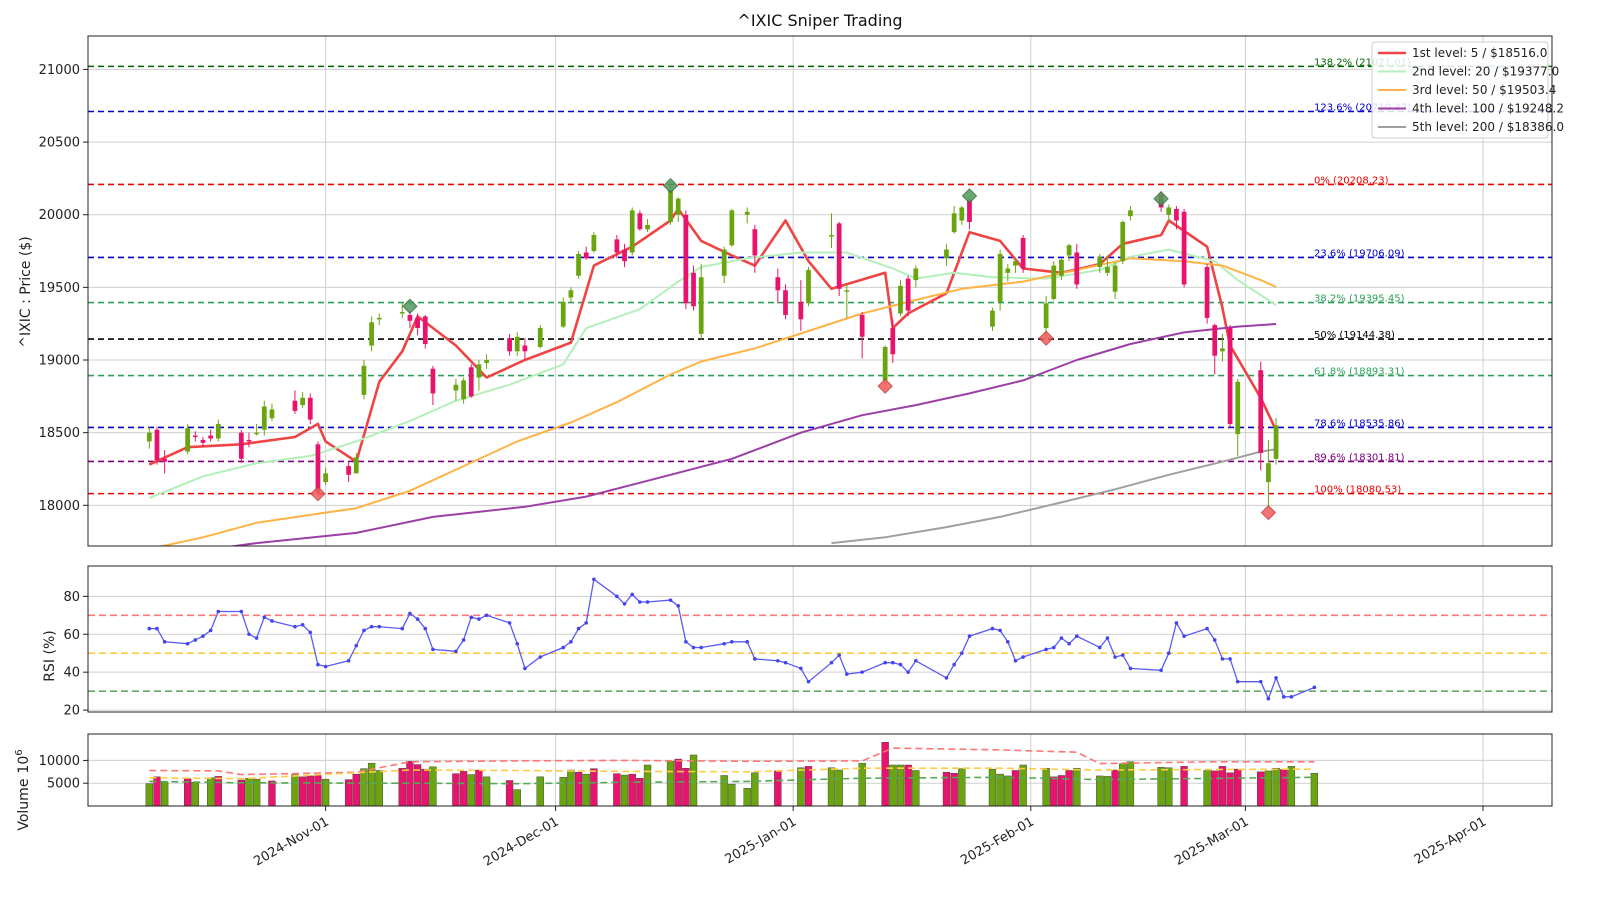 This screenshot has height=900, width=1600. I want to click on rsi-line, so click(820, 639).